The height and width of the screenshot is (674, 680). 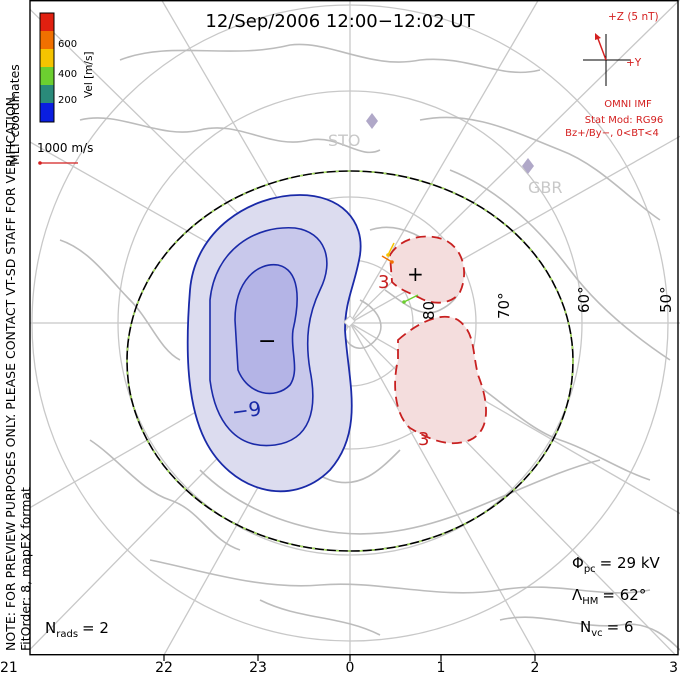 What do you see at coordinates (601, 48) in the screenshot?
I see `imf-vector` at bounding box center [601, 48].